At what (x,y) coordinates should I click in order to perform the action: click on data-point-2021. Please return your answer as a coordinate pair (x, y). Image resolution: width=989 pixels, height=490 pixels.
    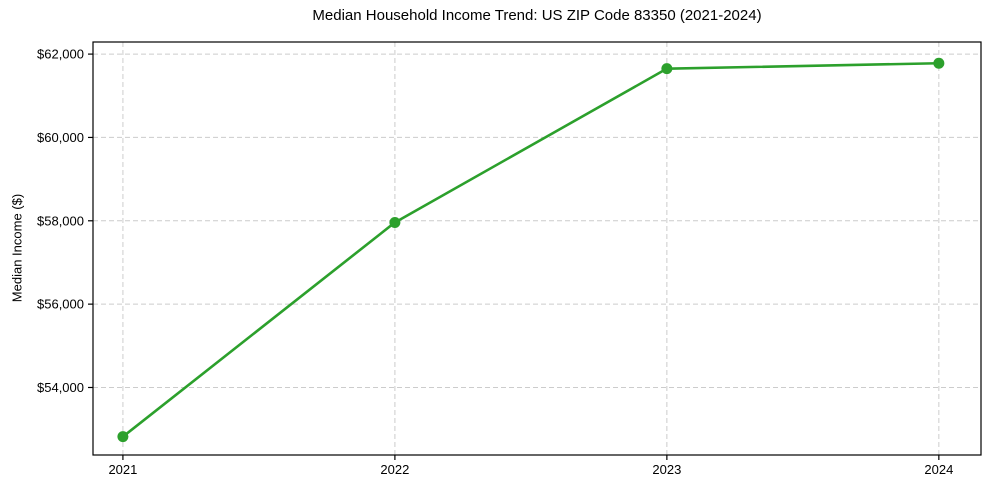
    Looking at the image, I should click on (123, 437).